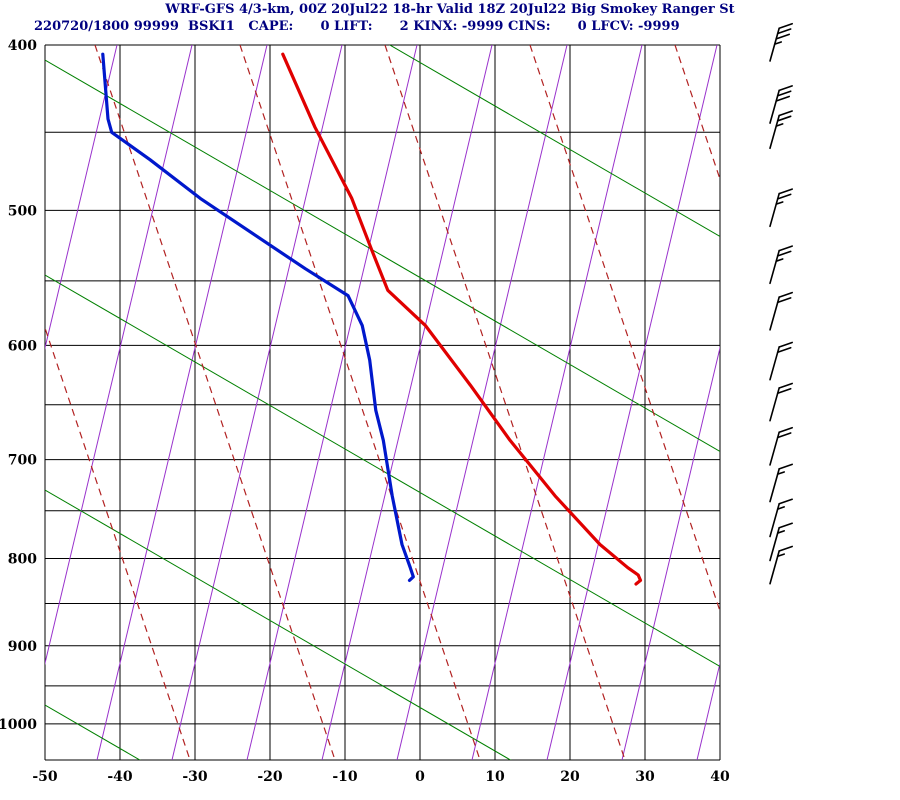 The image size is (900, 800). What do you see at coordinates (18, 725) in the screenshot?
I see `y-tick-label: 1000` at bounding box center [18, 725].